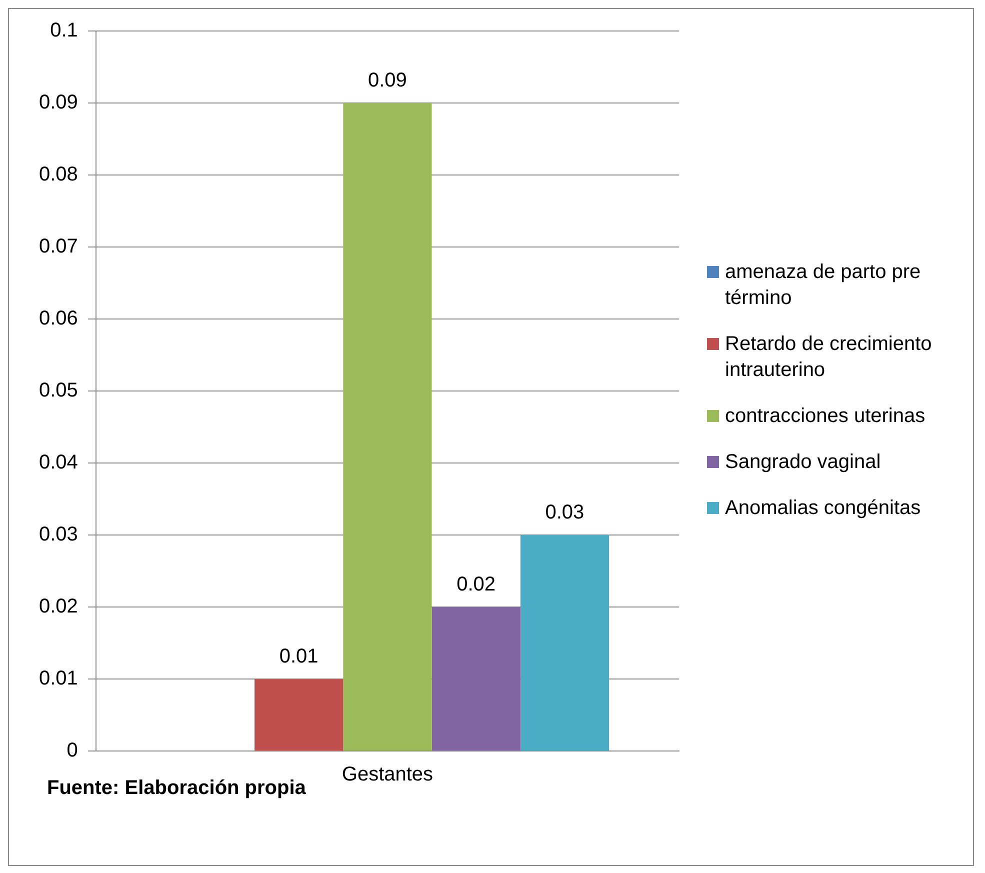 The height and width of the screenshot is (873, 985). Describe the element at coordinates (64, 31) in the screenshot. I see `y-tick-label: 0.1` at that location.